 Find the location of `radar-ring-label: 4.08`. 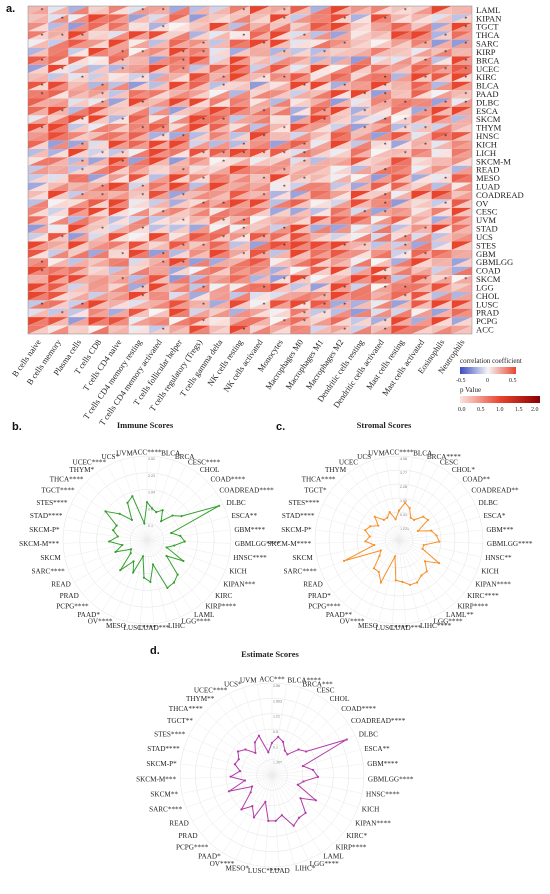

radar-ring-label: 4.08 is located at coordinates (403, 459).